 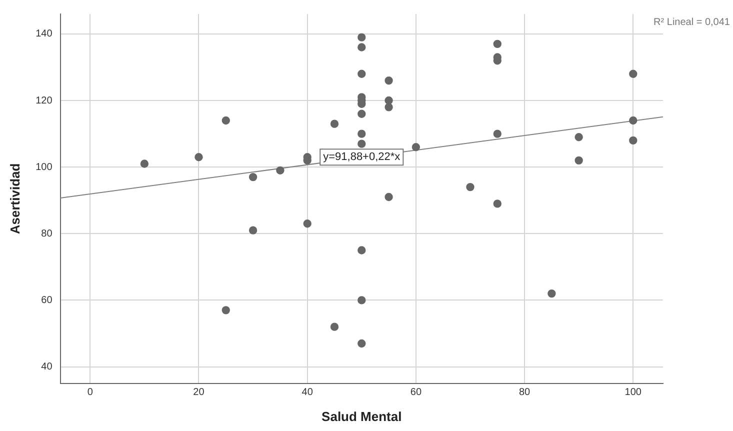 What do you see at coordinates (47, 234) in the screenshot?
I see `y-tick-label: 80` at bounding box center [47, 234].